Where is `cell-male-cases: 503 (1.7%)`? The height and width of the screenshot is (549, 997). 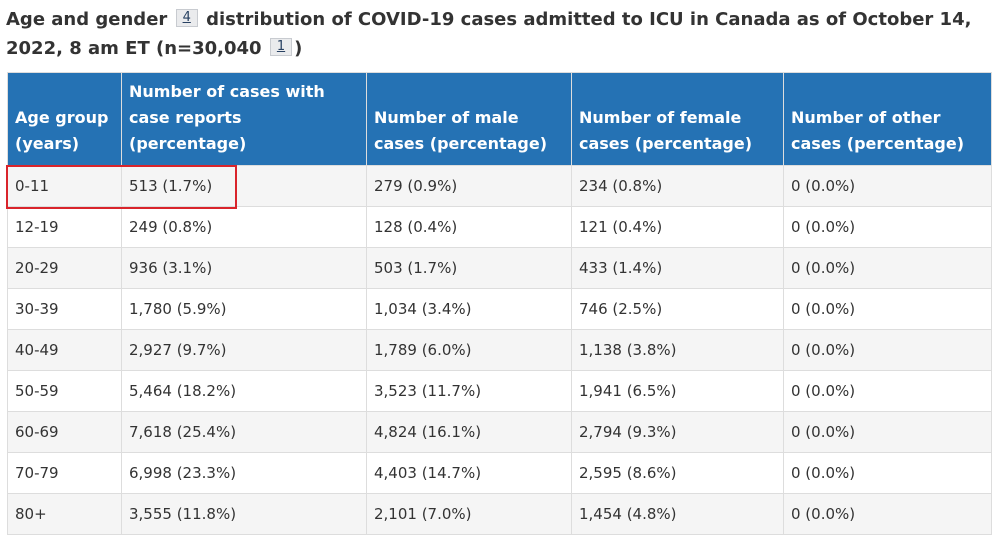
cell-male-cases: 503 (1.7%) is located at coordinates (469, 268).